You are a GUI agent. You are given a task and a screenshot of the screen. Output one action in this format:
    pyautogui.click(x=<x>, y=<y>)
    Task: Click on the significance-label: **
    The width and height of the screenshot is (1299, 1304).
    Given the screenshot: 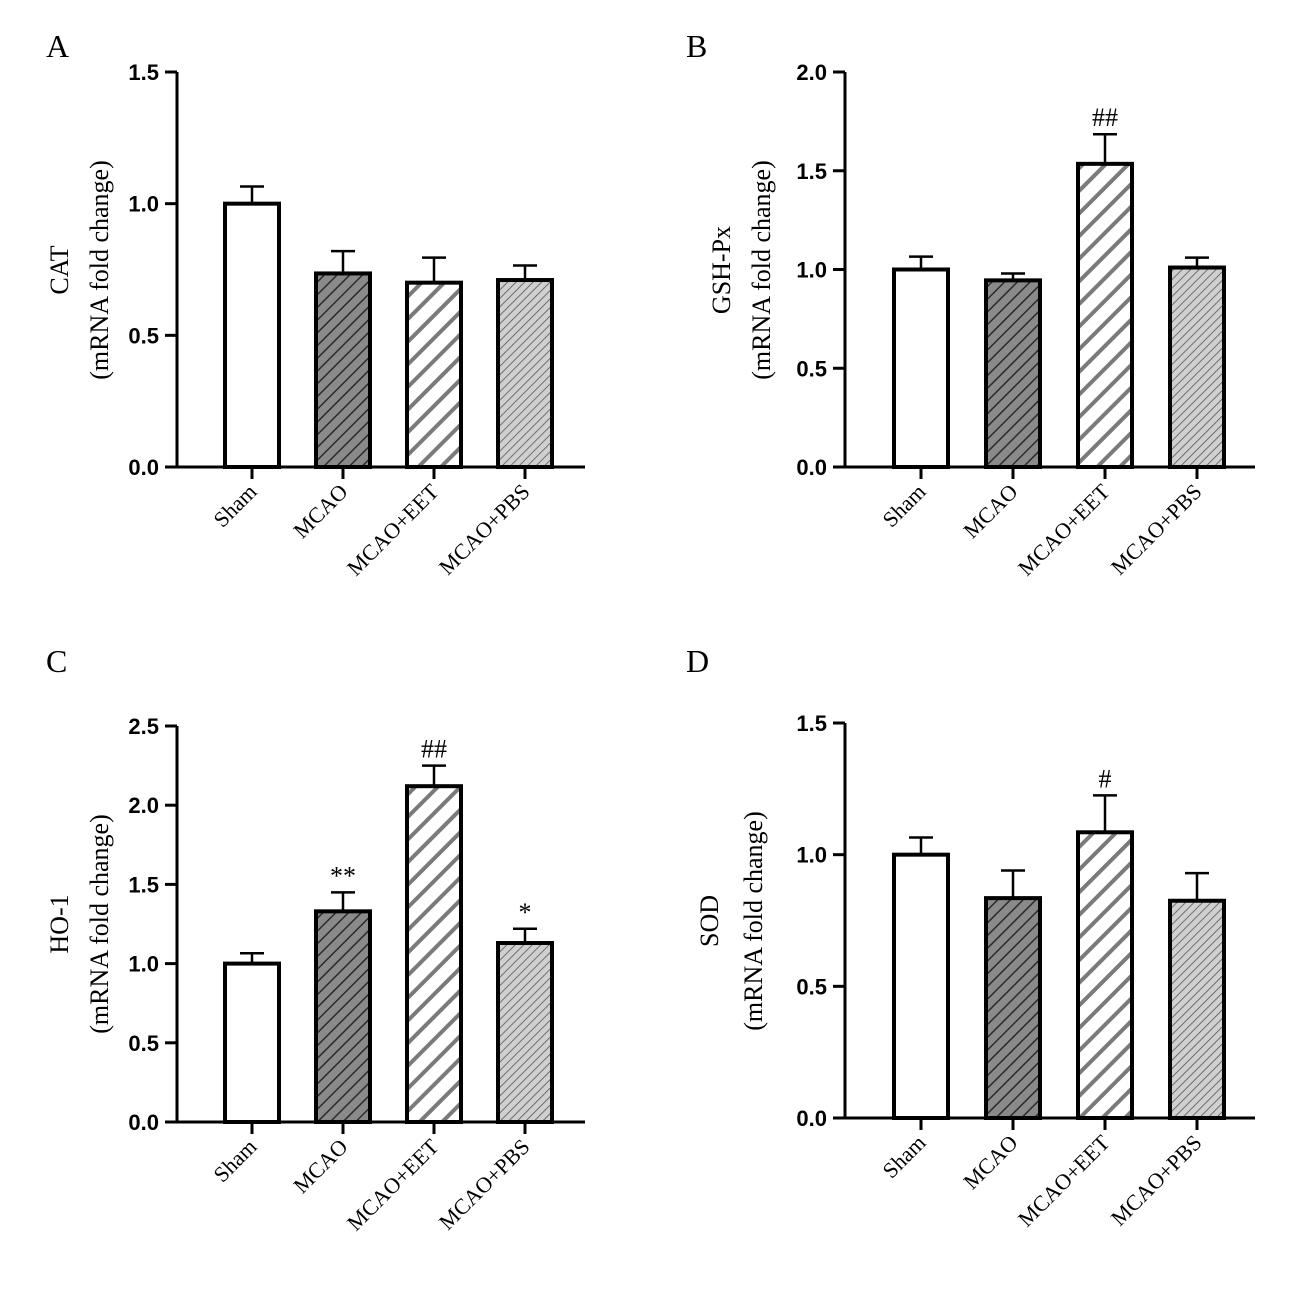 What is the action you would take?
    pyautogui.click(x=343, y=875)
    